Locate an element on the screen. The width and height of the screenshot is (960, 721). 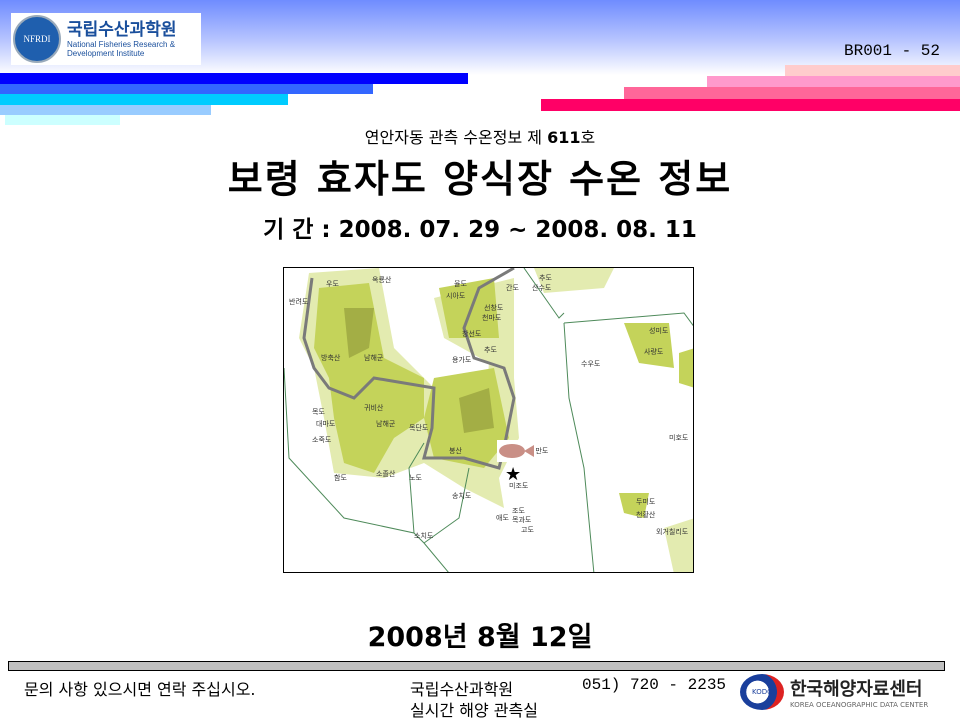
period: 기 간 : 2008. 07. 29 ~ 2008. 08. 11 is located at coordinates (480, 230).